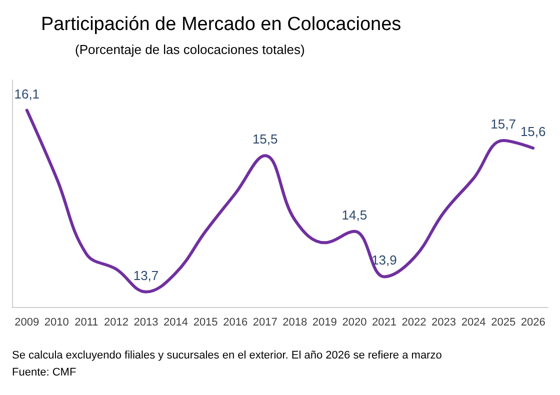 Image resolution: width=560 pixels, height=395 pixels. I want to click on x-tick-label: 2014, so click(176, 322).